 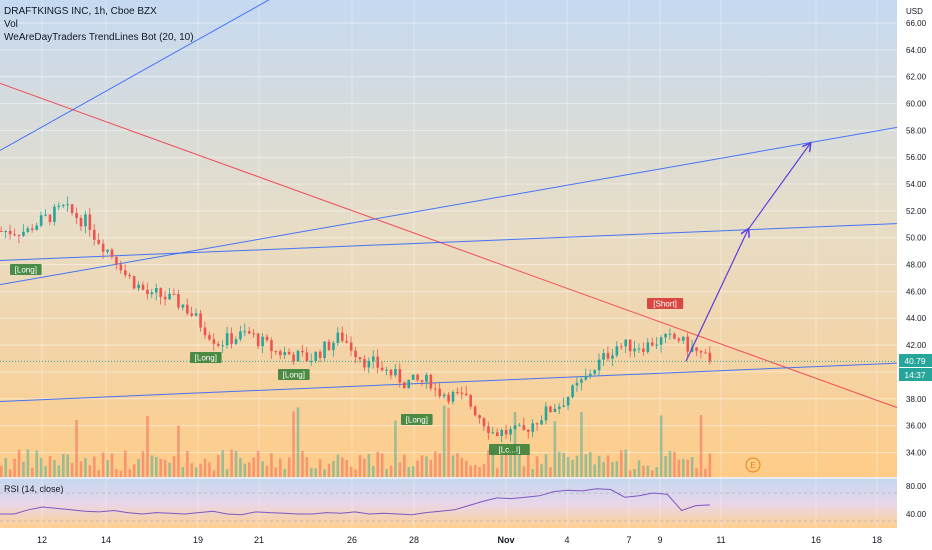 I want to click on indicator-legend: WeAreDayTraders TrendLines Bot (20, 10), so click(x=99, y=37).